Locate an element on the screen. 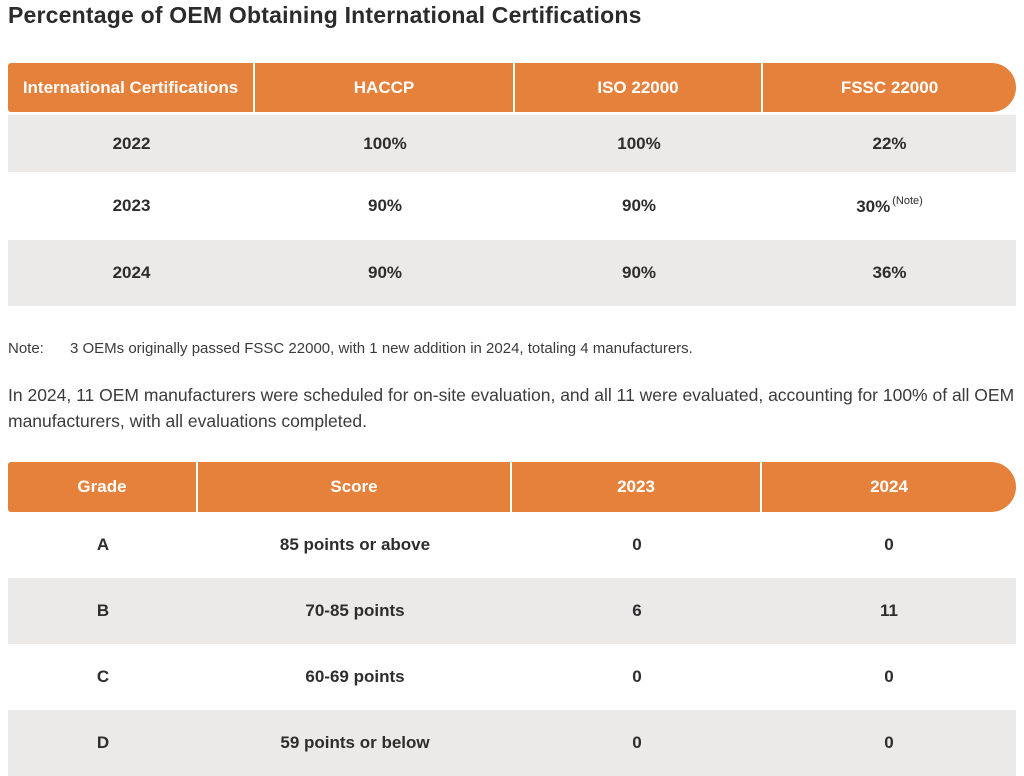 Image resolution: width=1024 pixels, height=776 pixels. cell-score: 59 points or below is located at coordinates (355, 742).